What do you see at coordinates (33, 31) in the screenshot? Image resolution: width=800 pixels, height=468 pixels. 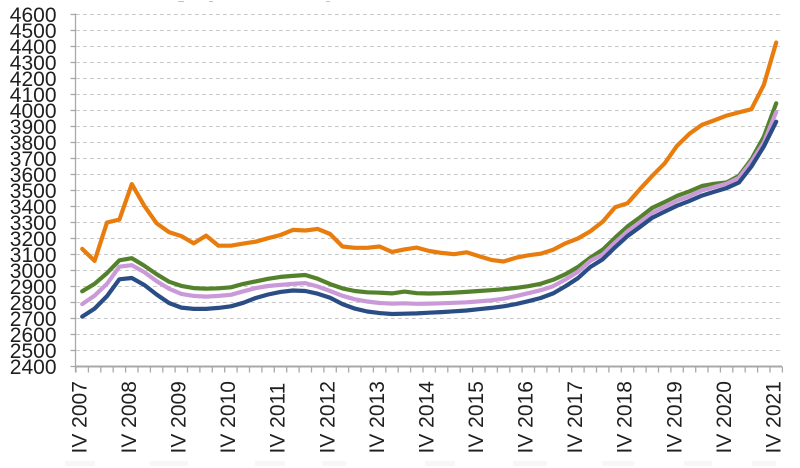 I see `svg-text: 4500` at bounding box center [33, 31].